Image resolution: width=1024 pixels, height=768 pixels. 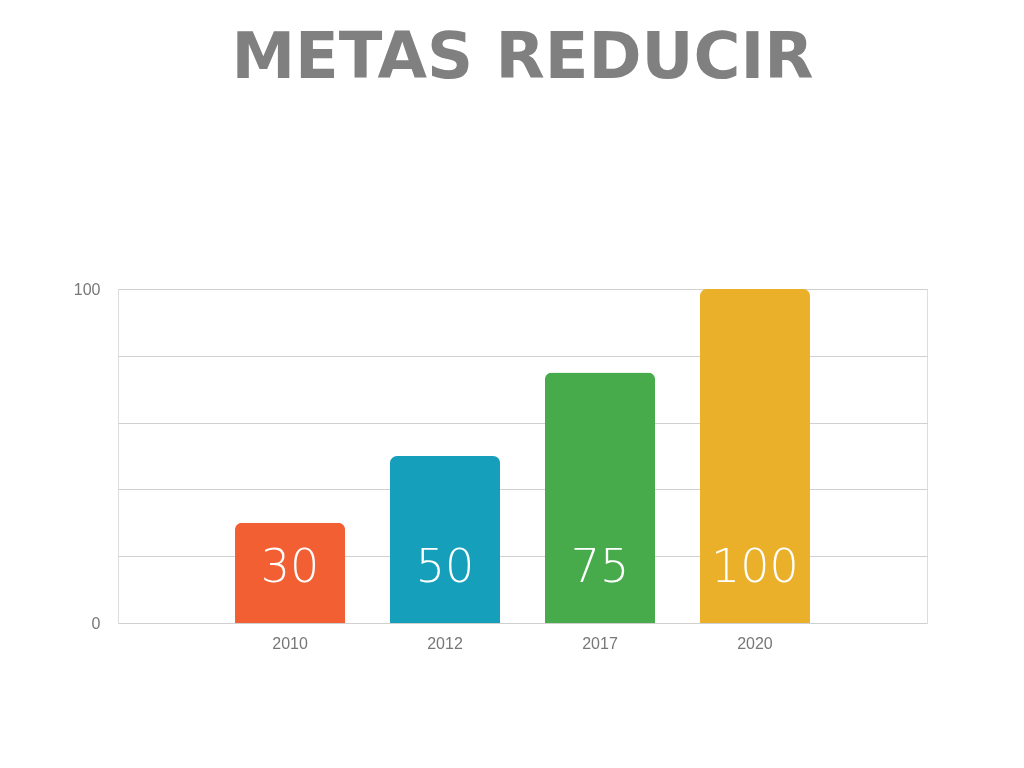 What do you see at coordinates (522, 56) in the screenshot?
I see `chart-title: METAS REDUCIR` at bounding box center [522, 56].